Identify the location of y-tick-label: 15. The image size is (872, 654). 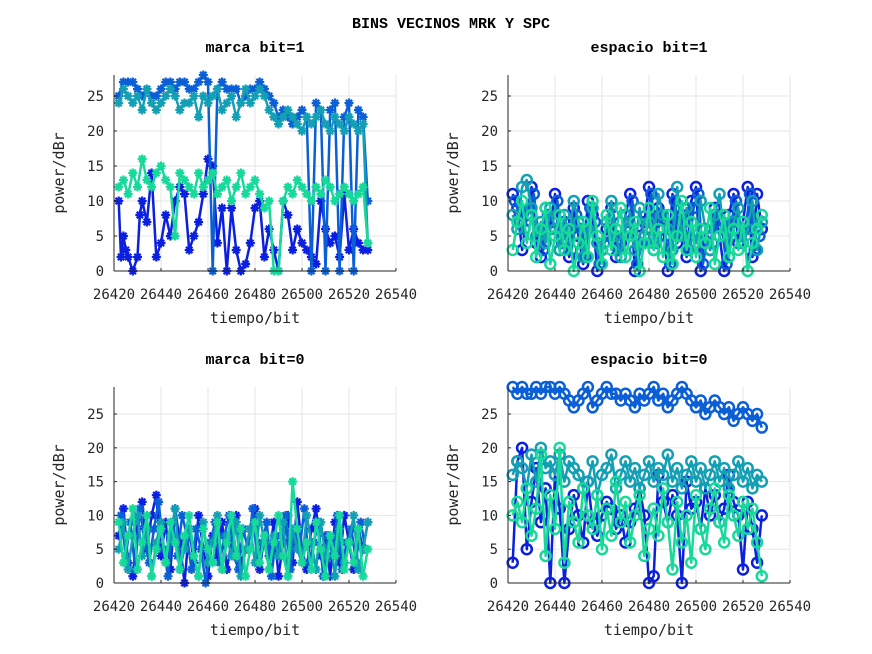
(95, 483).